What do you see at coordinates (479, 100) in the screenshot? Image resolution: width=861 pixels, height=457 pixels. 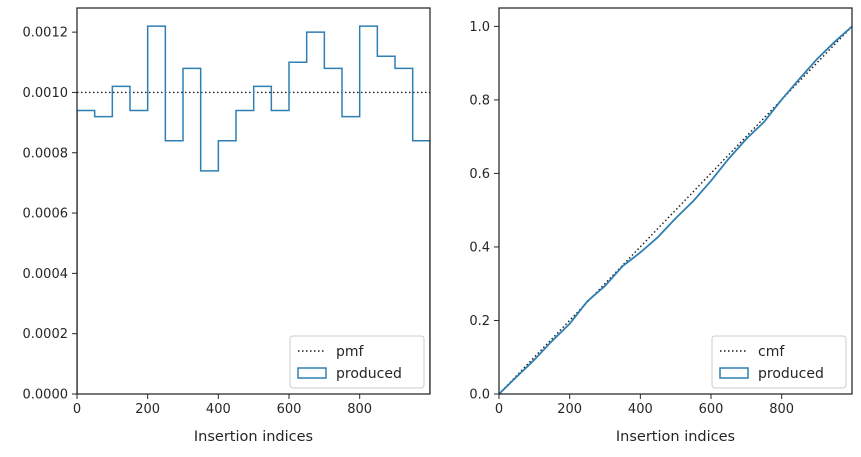 I see `y-tick-label: 0.8` at bounding box center [479, 100].